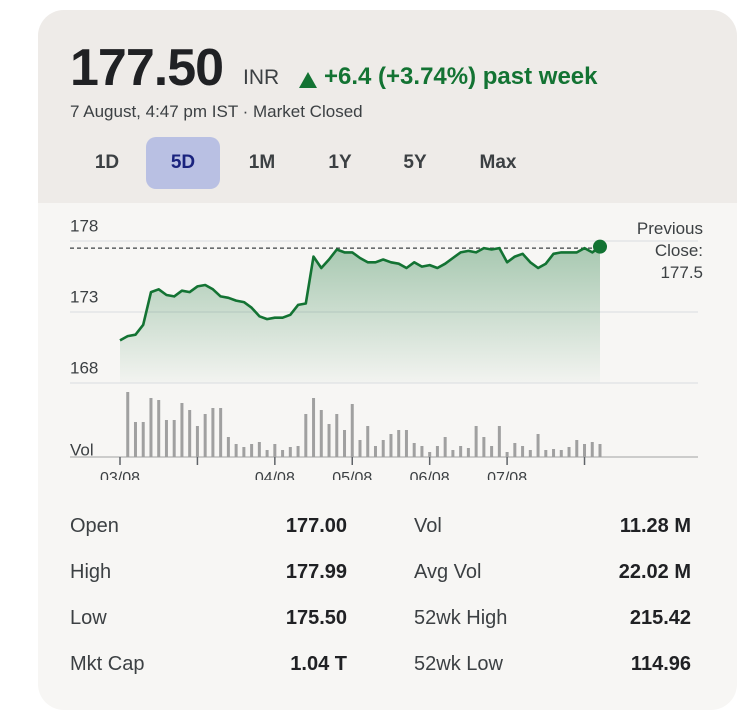 The width and height of the screenshot is (745, 710). Describe the element at coordinates (458, 664) in the screenshot. I see `stat-label: 52wk Low` at that location.